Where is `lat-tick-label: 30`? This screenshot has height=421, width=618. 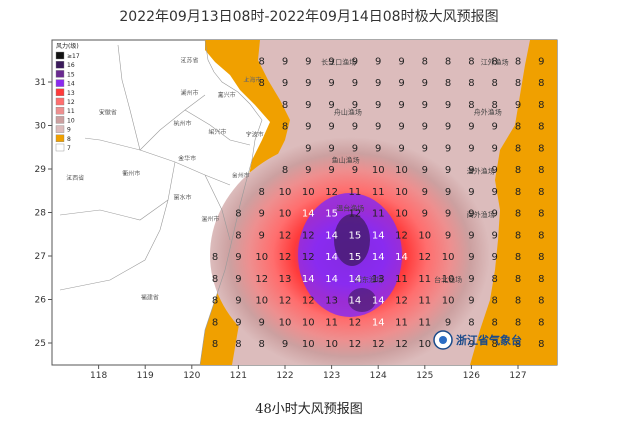
lat-tick-label: 30 is located at coordinates (41, 127).